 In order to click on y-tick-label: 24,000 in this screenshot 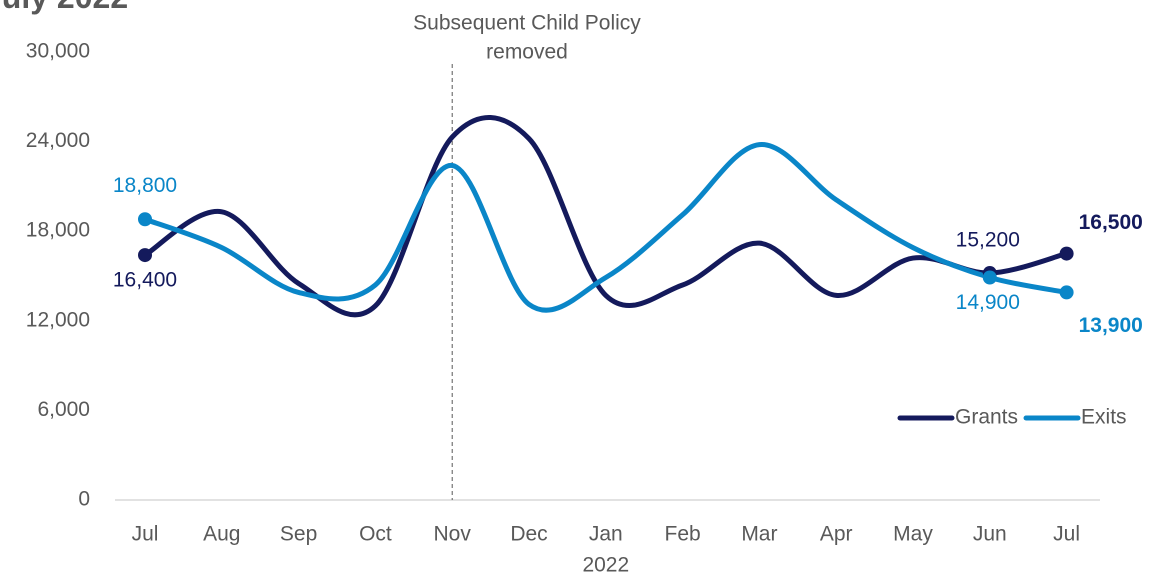, I will do `click(58, 140)`.